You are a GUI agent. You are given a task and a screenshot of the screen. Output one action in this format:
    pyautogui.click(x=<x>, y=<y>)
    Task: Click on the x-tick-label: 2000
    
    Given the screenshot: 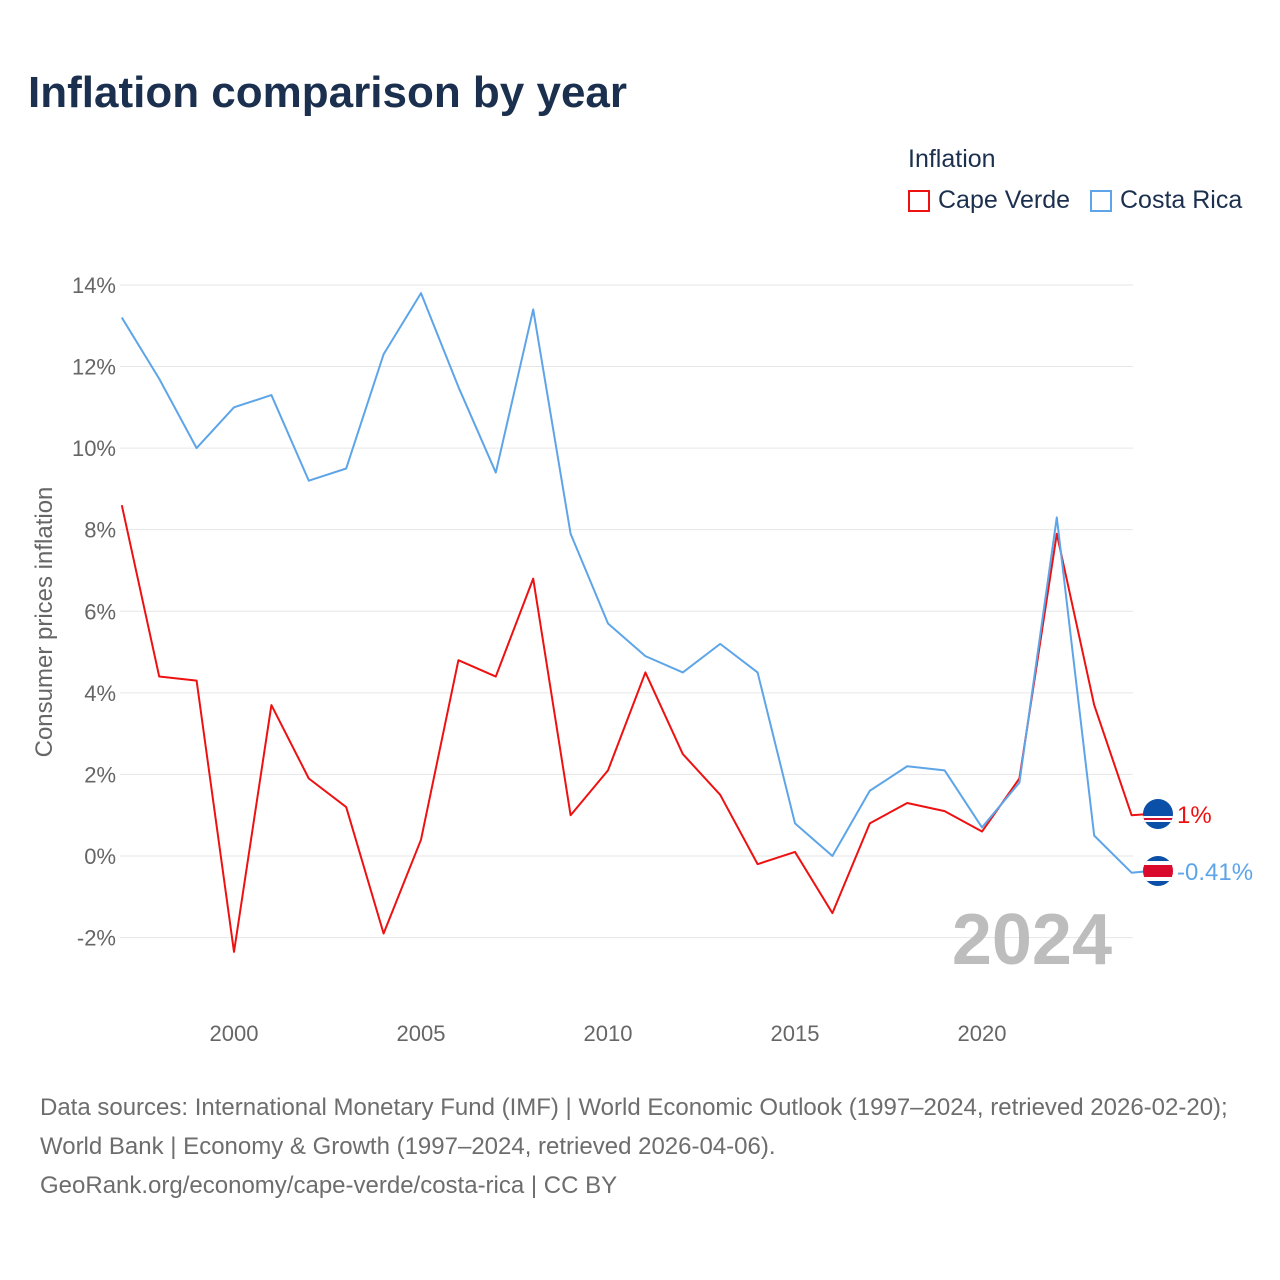 What is the action you would take?
    pyautogui.click(x=234, y=1033)
    